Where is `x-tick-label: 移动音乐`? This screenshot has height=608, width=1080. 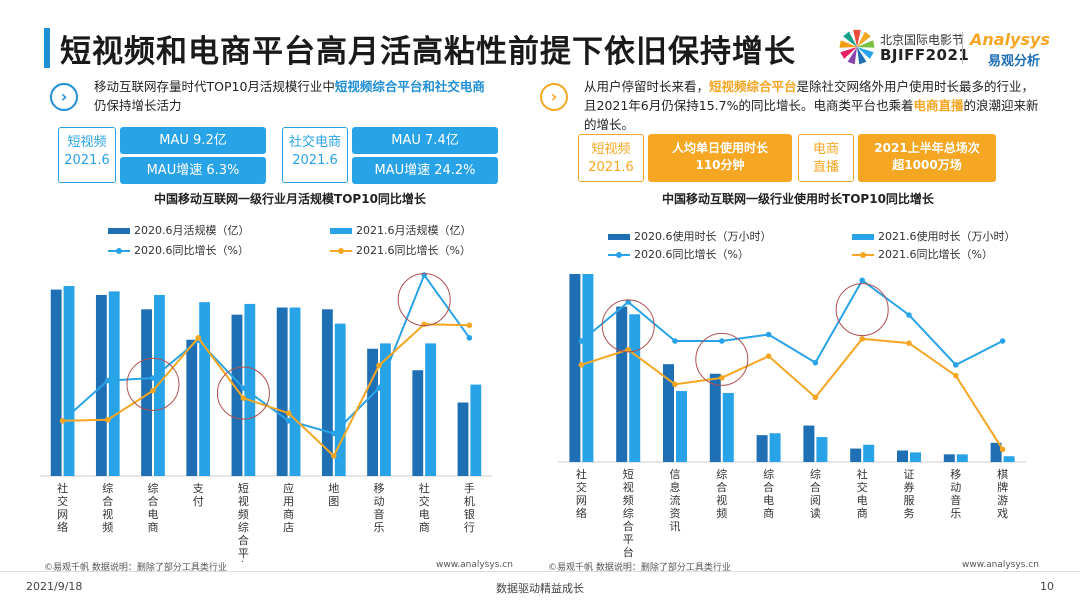 x-tick-label: 移动音乐 is located at coordinates (379, 508).